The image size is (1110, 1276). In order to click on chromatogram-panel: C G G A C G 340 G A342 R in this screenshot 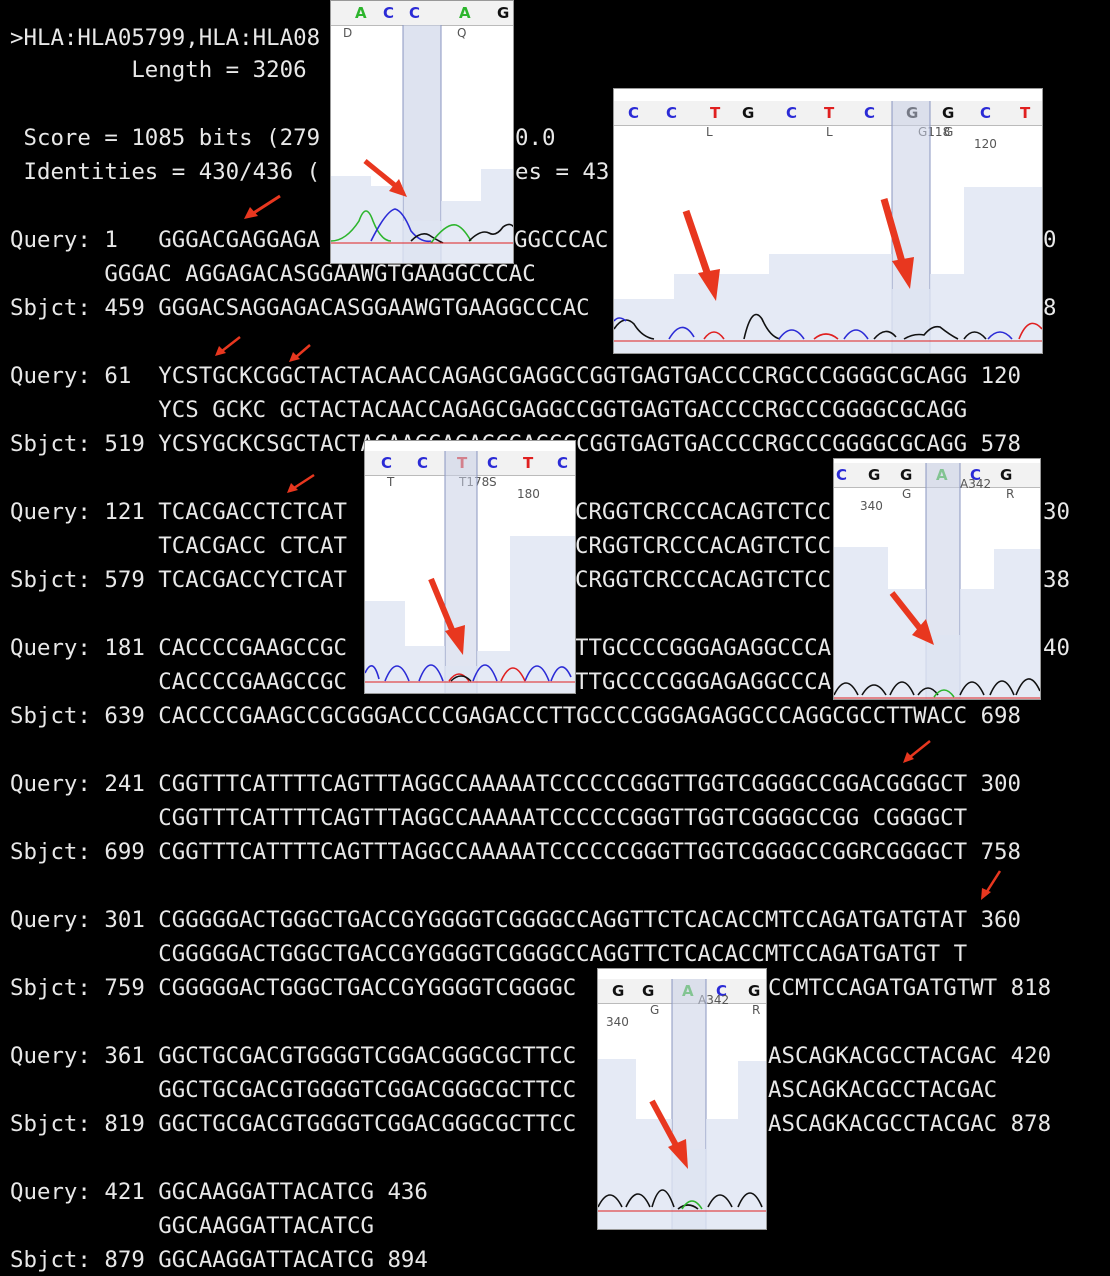, I will do `click(937, 579)`.